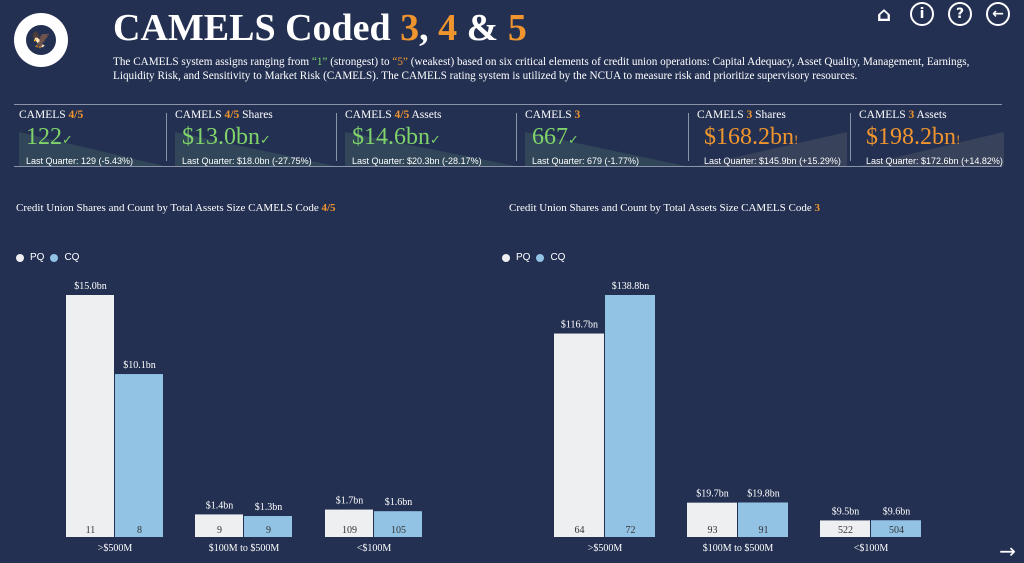 This screenshot has height=563, width=1024. What do you see at coordinates (269, 507) in the screenshot?
I see `bar-value-label: $1.3bn` at bounding box center [269, 507].